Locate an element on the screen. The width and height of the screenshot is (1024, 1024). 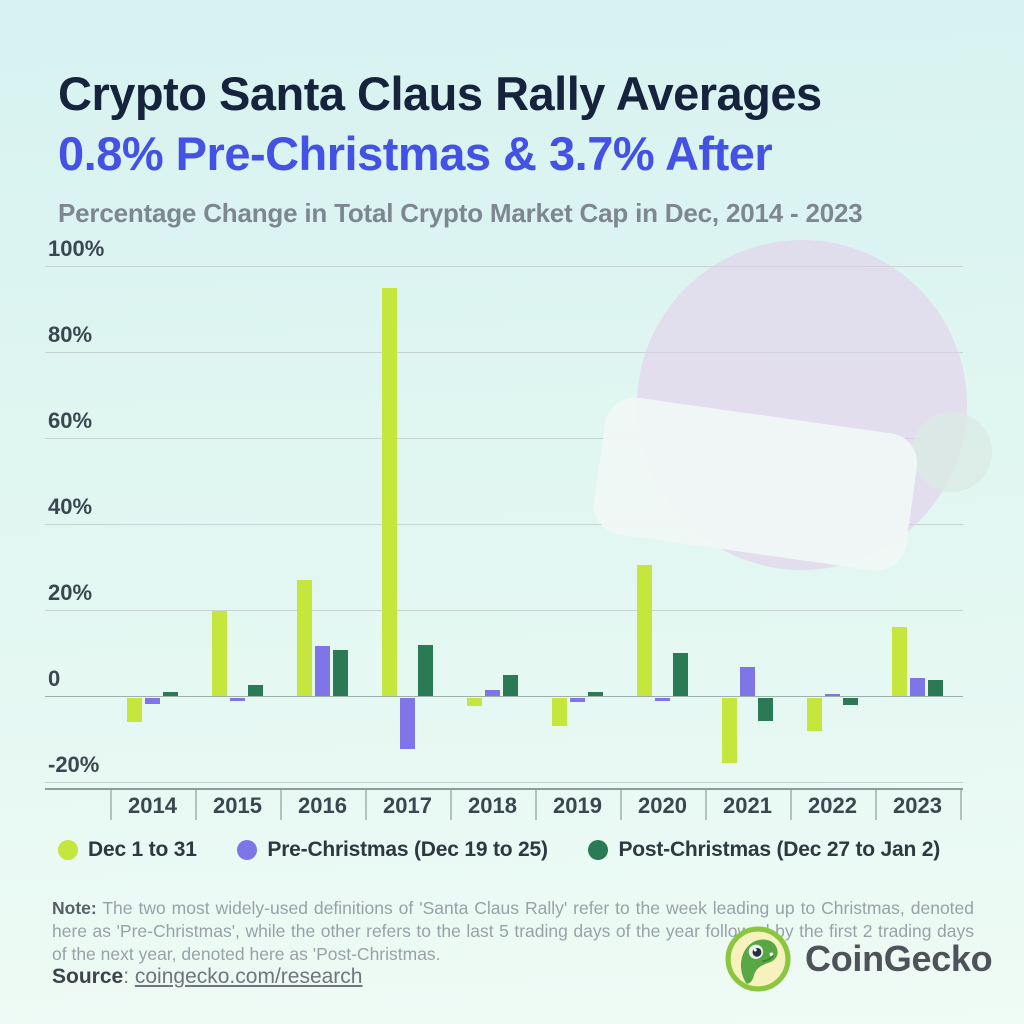
x-axis-label-2017: 2017 is located at coordinates (407, 805).